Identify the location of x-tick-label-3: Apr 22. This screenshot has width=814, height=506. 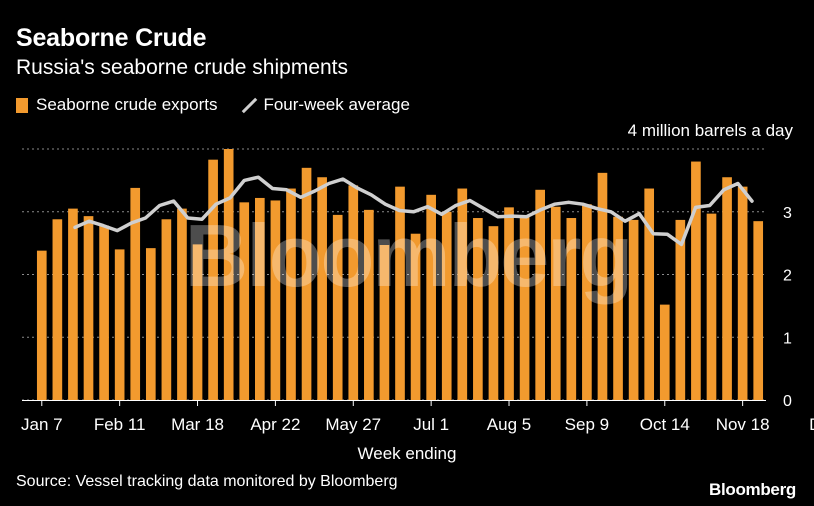
(275, 424).